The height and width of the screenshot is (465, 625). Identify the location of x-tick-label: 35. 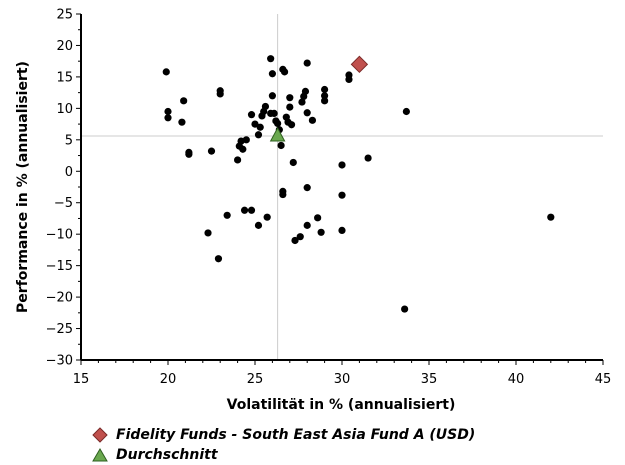
(429, 379).